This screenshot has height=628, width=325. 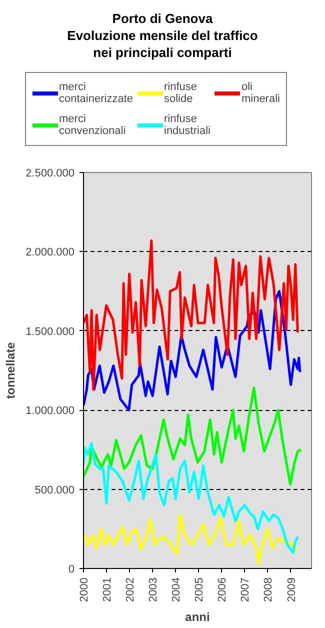 What do you see at coordinates (54, 490) in the screenshot?
I see `y-tick-label: 500.000` at bounding box center [54, 490].